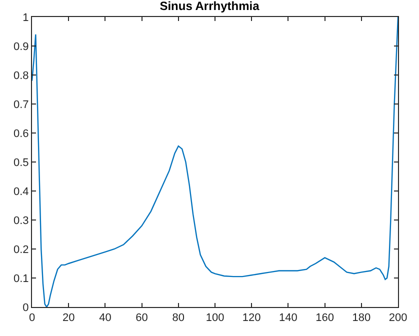 Image resolution: width=419 pixels, height=336 pixels. I want to click on x-tick-label: 180, so click(361, 318).